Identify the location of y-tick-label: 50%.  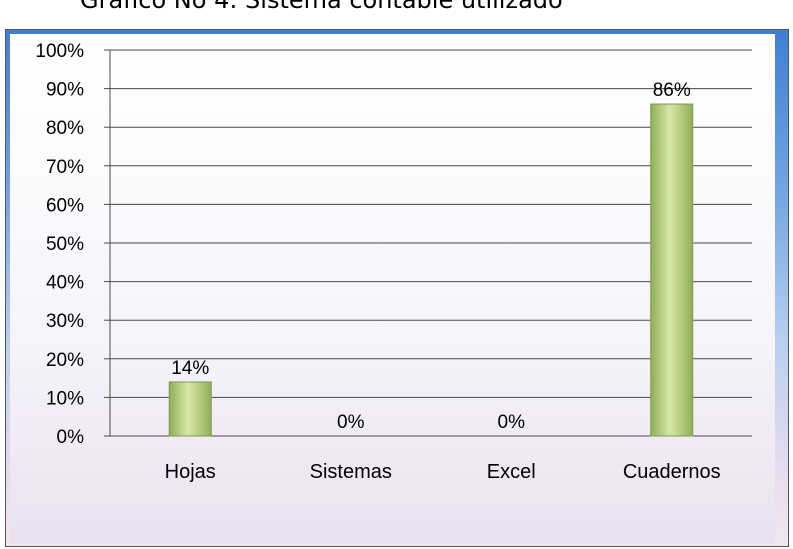
(65, 244).